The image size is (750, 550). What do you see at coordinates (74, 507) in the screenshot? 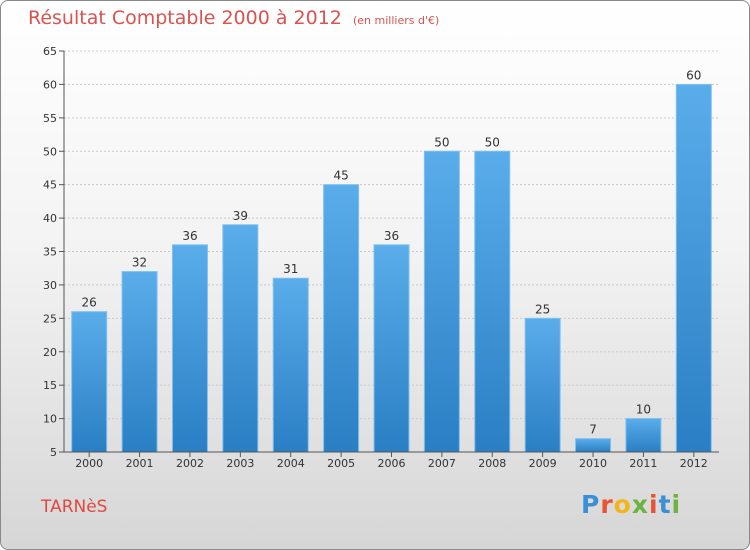
I see `place-name: TARNèS` at bounding box center [74, 507].